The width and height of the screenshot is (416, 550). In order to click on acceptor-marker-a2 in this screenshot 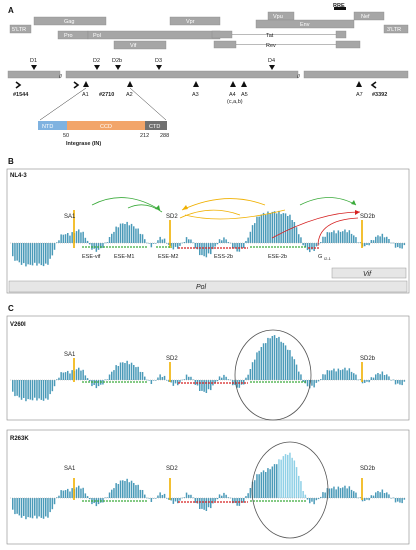, I will do `click(130, 84)`.